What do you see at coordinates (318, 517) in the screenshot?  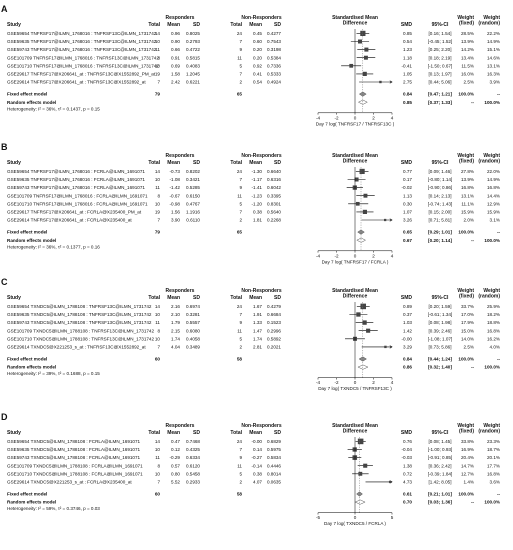 I see `x-tick-label: -5` at bounding box center [318, 517].